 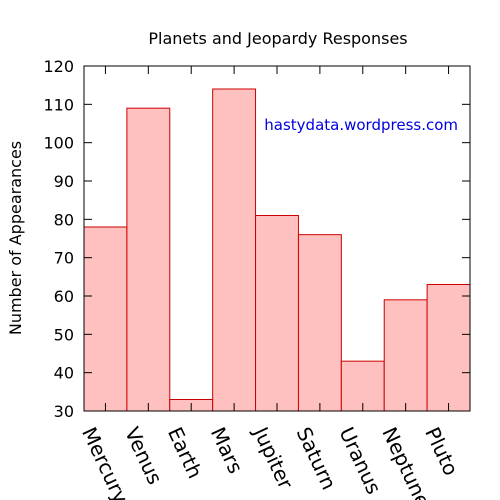 I want to click on y-tick-label: 30, so click(x=64, y=411).